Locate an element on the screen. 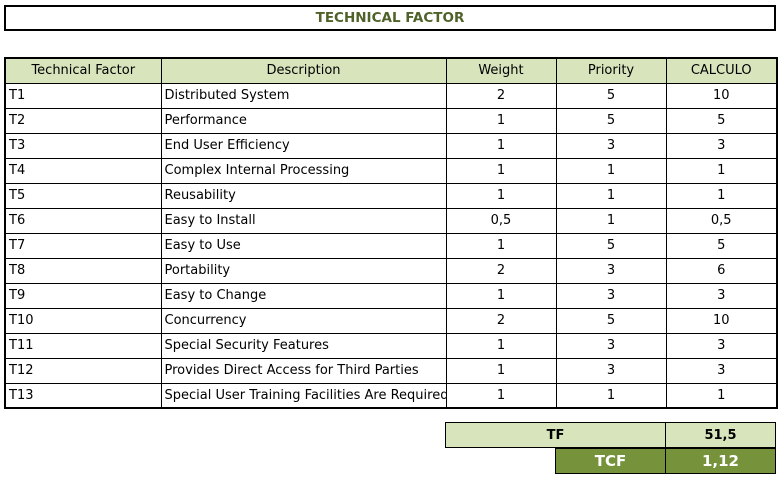 The height and width of the screenshot is (481, 783). table-row: T3 End User Efficiency 1 3 3 is located at coordinates (391, 145).